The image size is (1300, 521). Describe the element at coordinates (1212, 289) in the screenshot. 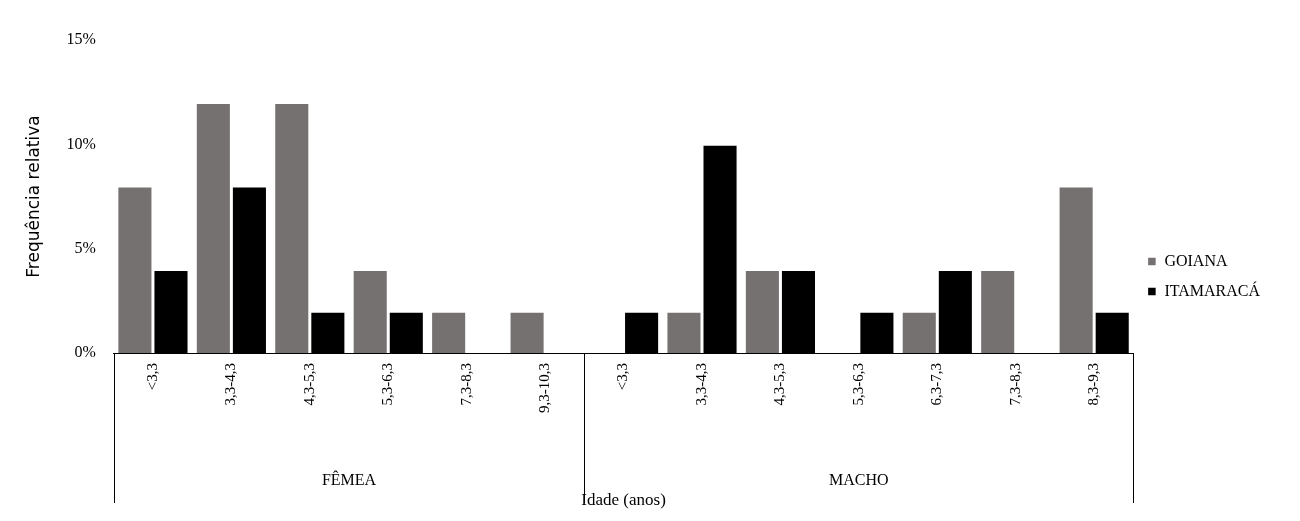

I see `legend-label: ITAMARACÁ` at that location.